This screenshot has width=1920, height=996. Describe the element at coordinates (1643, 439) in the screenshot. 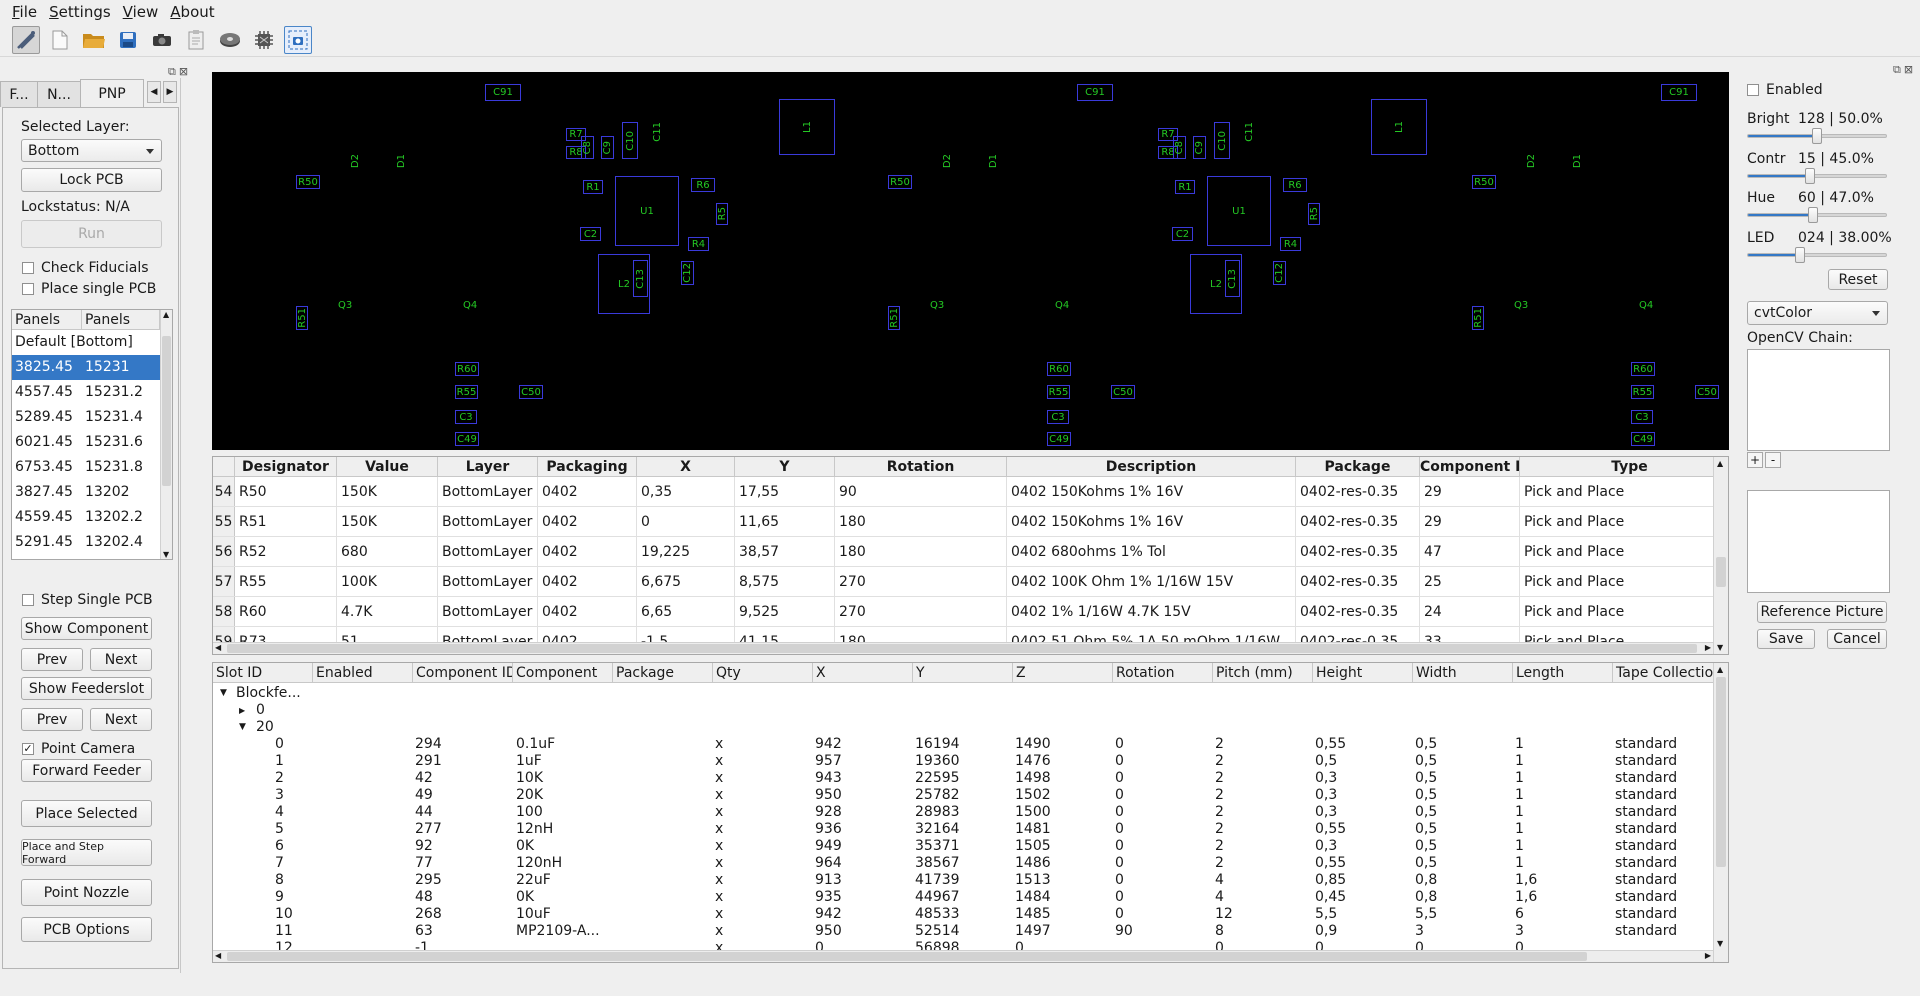

I see `pcb-component: C49` at that location.